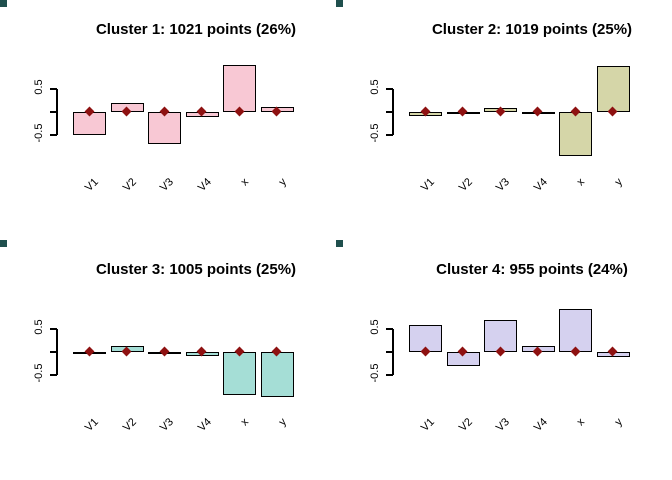 This screenshot has width=672, height=480. What do you see at coordinates (532, 29) in the screenshot?
I see `panel-title: Cluster 2: 1019 points (25%)` at bounding box center [532, 29].